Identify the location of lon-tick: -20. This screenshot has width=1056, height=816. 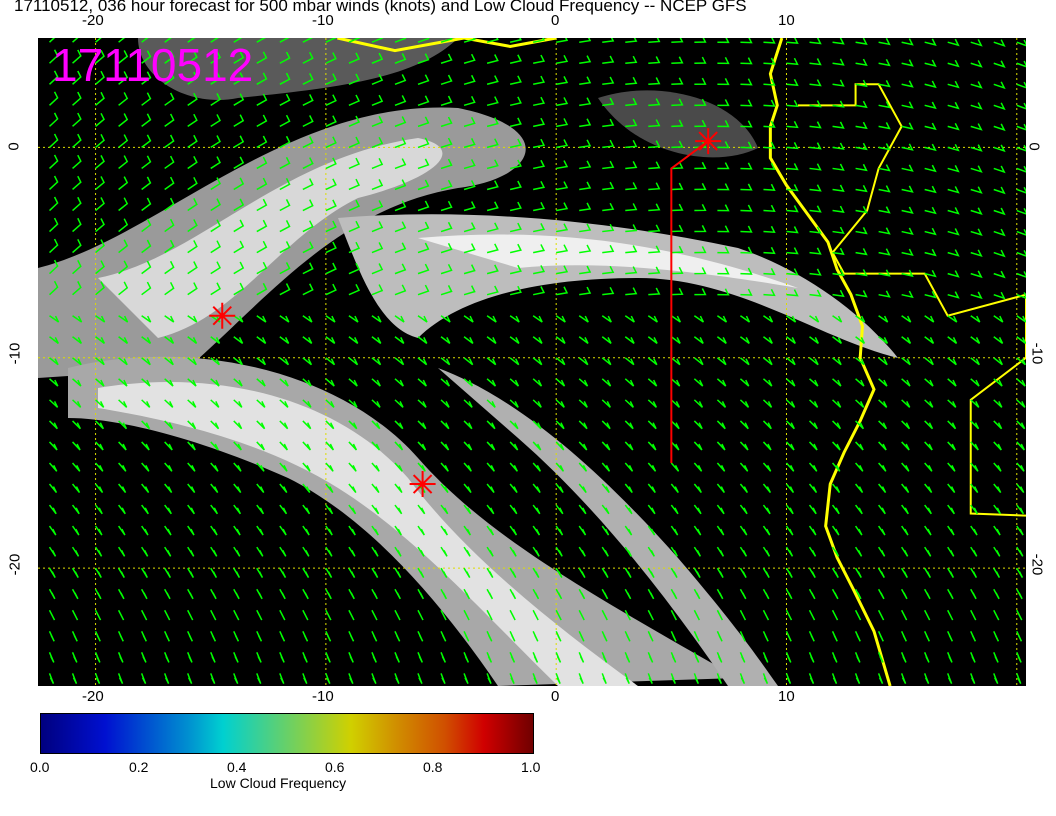
(93, 696).